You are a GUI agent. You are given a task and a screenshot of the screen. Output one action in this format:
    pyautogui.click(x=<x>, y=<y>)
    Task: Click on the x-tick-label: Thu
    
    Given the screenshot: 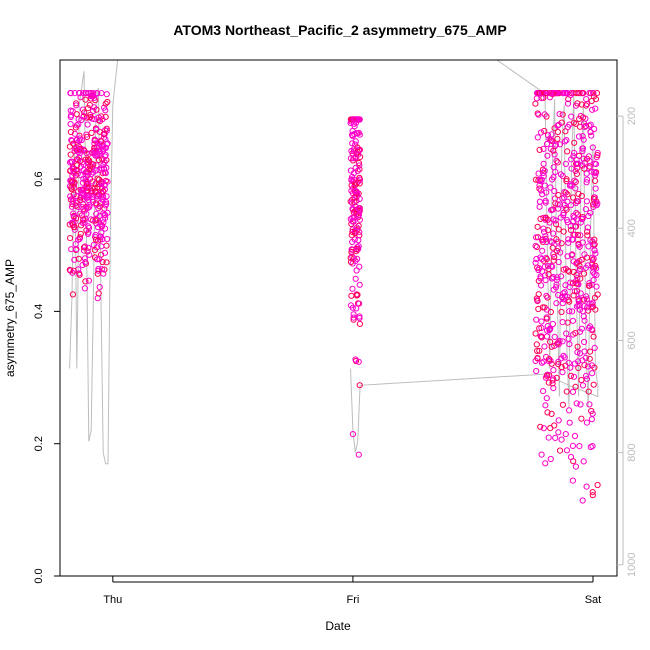 What is the action you would take?
    pyautogui.click(x=112, y=600)
    